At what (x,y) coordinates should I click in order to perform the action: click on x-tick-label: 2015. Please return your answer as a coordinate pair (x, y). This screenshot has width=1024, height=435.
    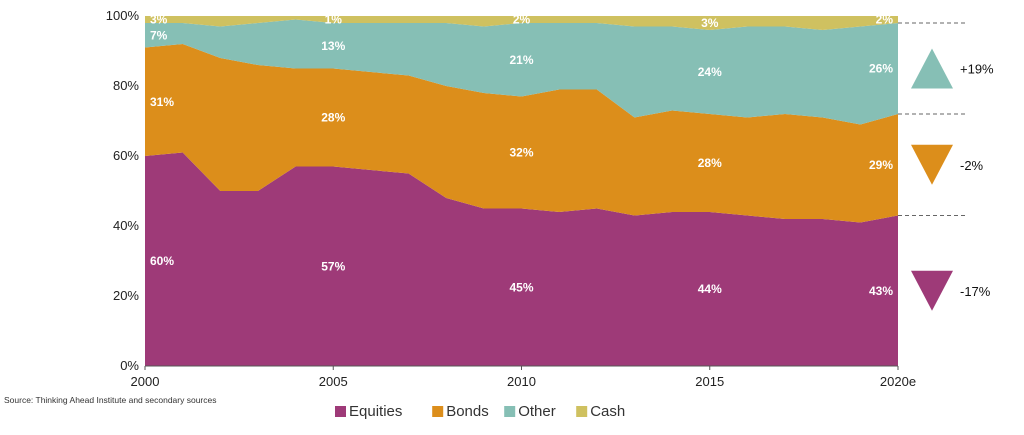
    Looking at the image, I should click on (709, 381).